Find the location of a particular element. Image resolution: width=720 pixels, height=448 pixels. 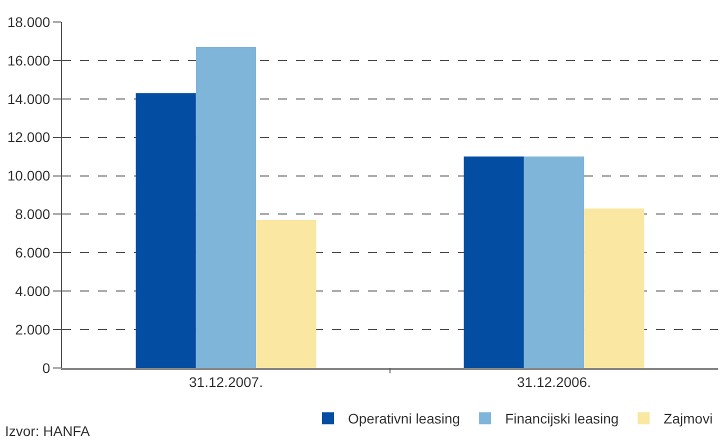

y-tick-label: 14.000 is located at coordinates (28, 98).